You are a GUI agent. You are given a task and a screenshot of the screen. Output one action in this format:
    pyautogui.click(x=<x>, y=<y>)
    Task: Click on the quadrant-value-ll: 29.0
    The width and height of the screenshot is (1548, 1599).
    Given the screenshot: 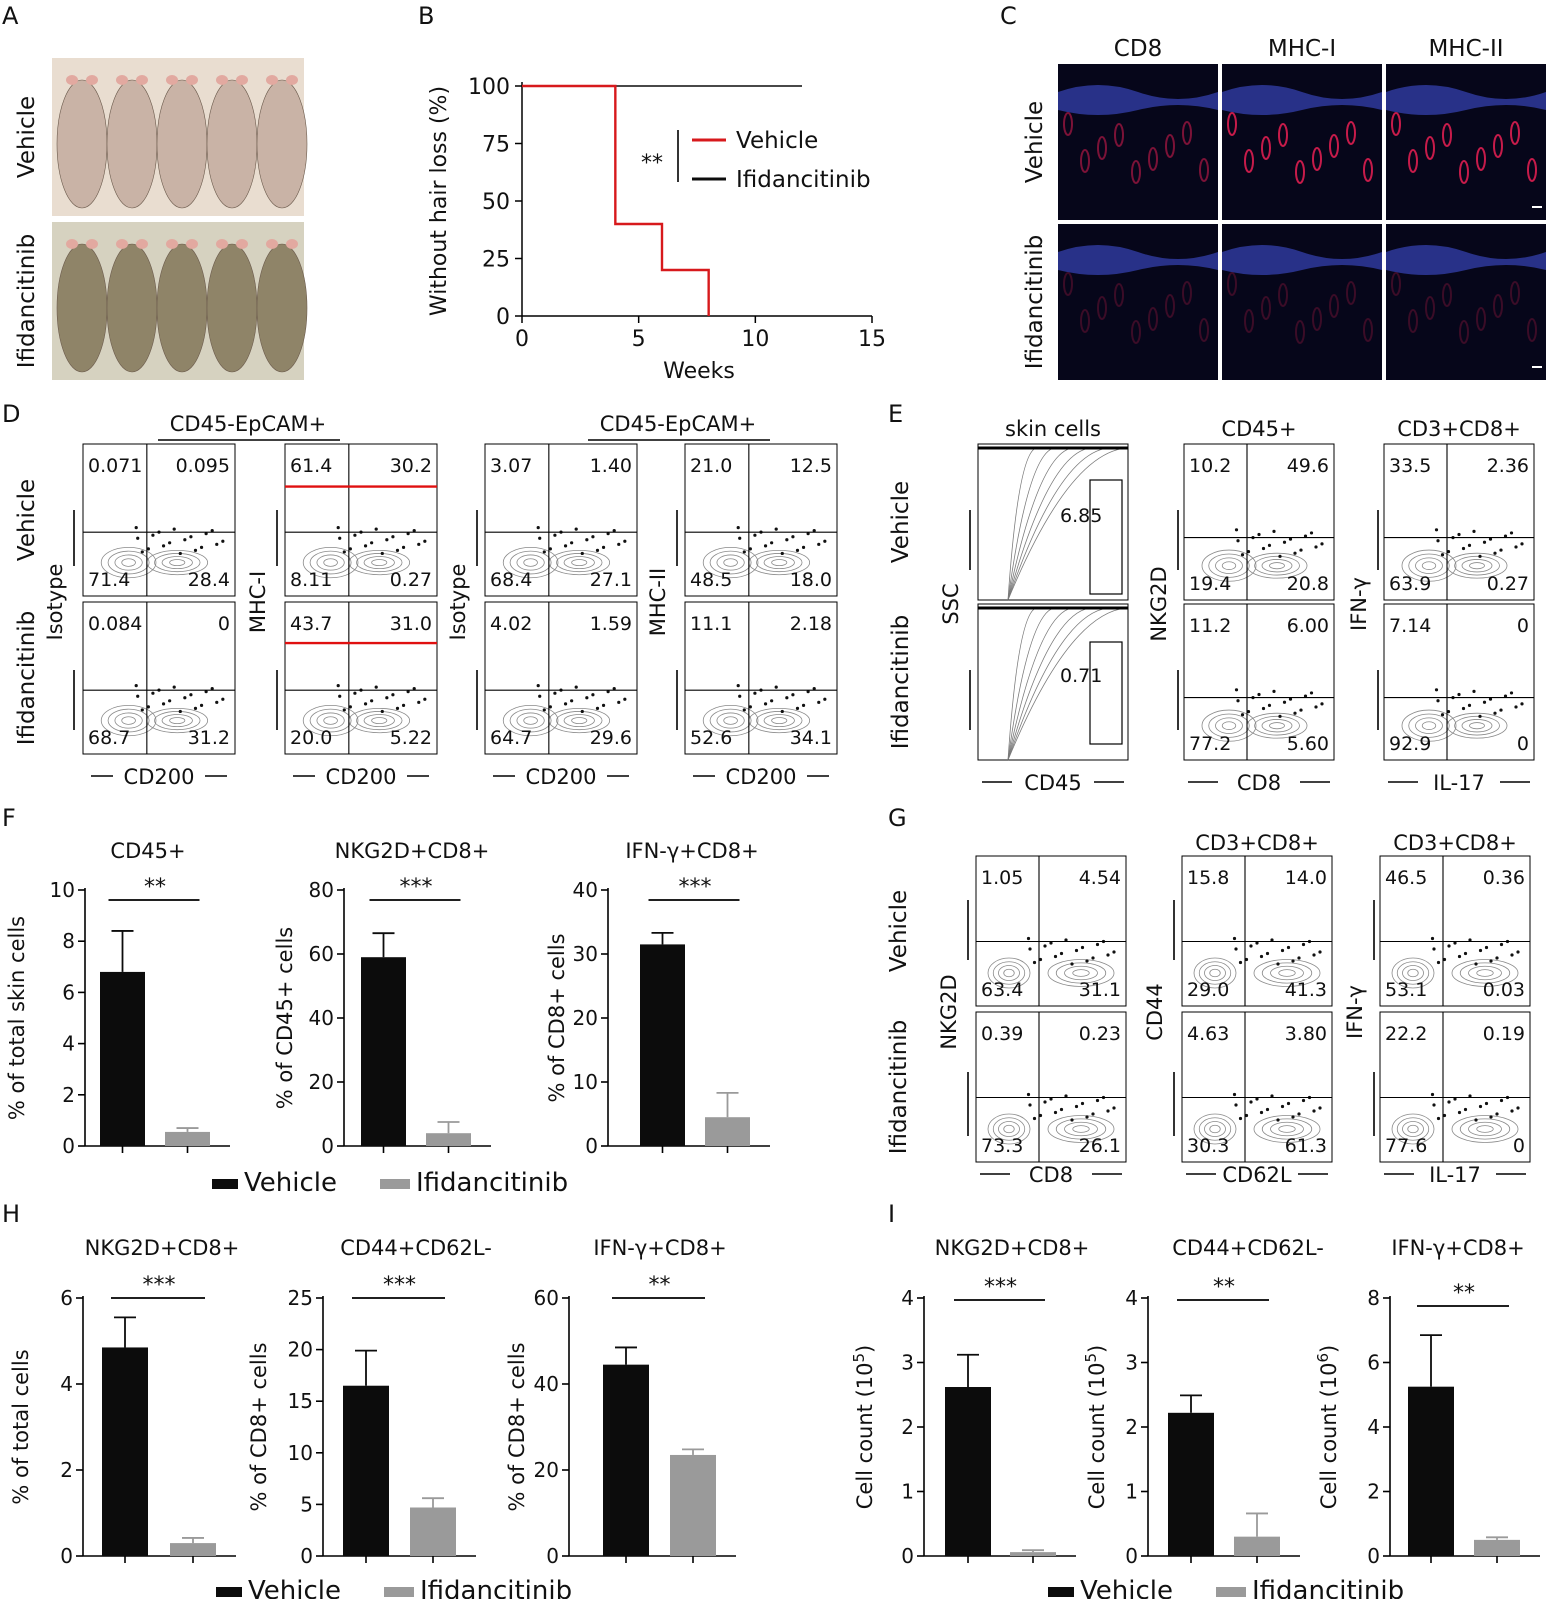 What is the action you would take?
    pyautogui.click(x=1208, y=990)
    